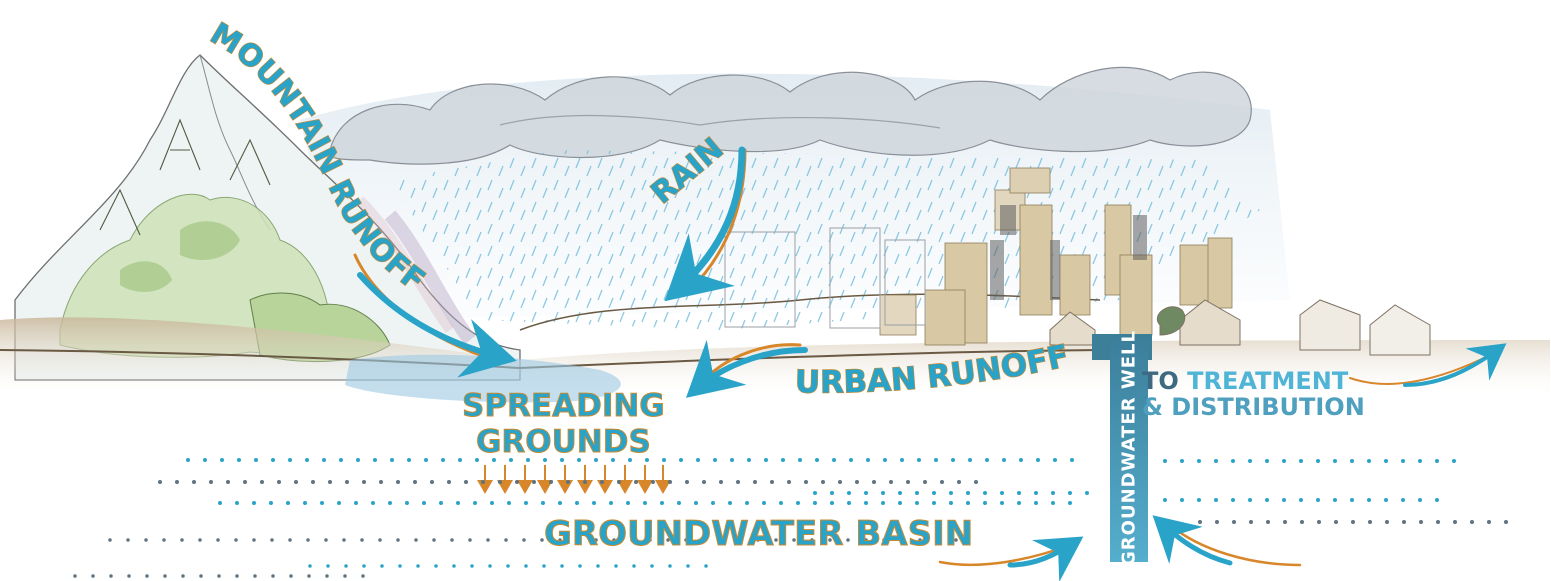 The height and width of the screenshot is (581, 1551). I want to click on spreading-line-1: SPREADING, so click(564, 406).